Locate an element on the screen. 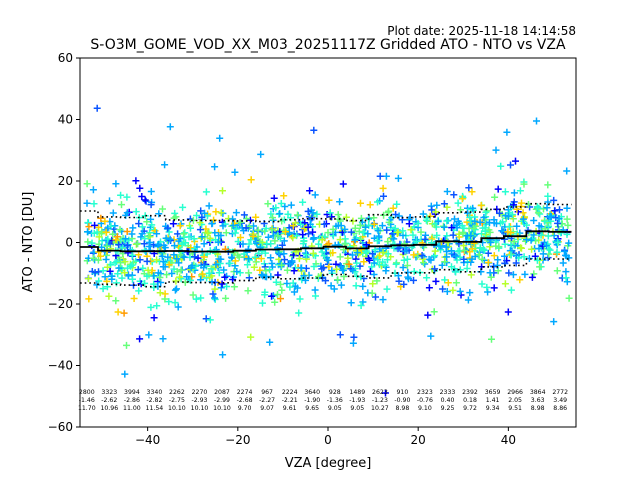  x-tick-label: 20 is located at coordinates (418, 440).